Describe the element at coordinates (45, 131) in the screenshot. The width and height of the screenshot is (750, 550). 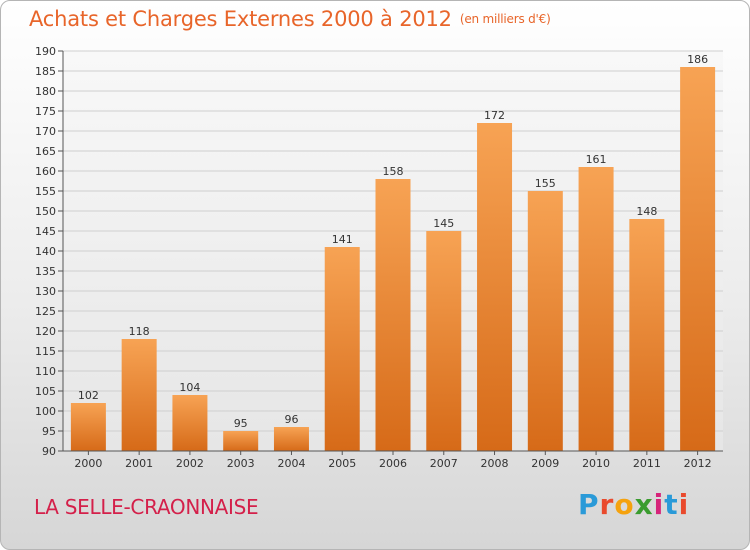
I see `y-tick-label: 170` at that location.